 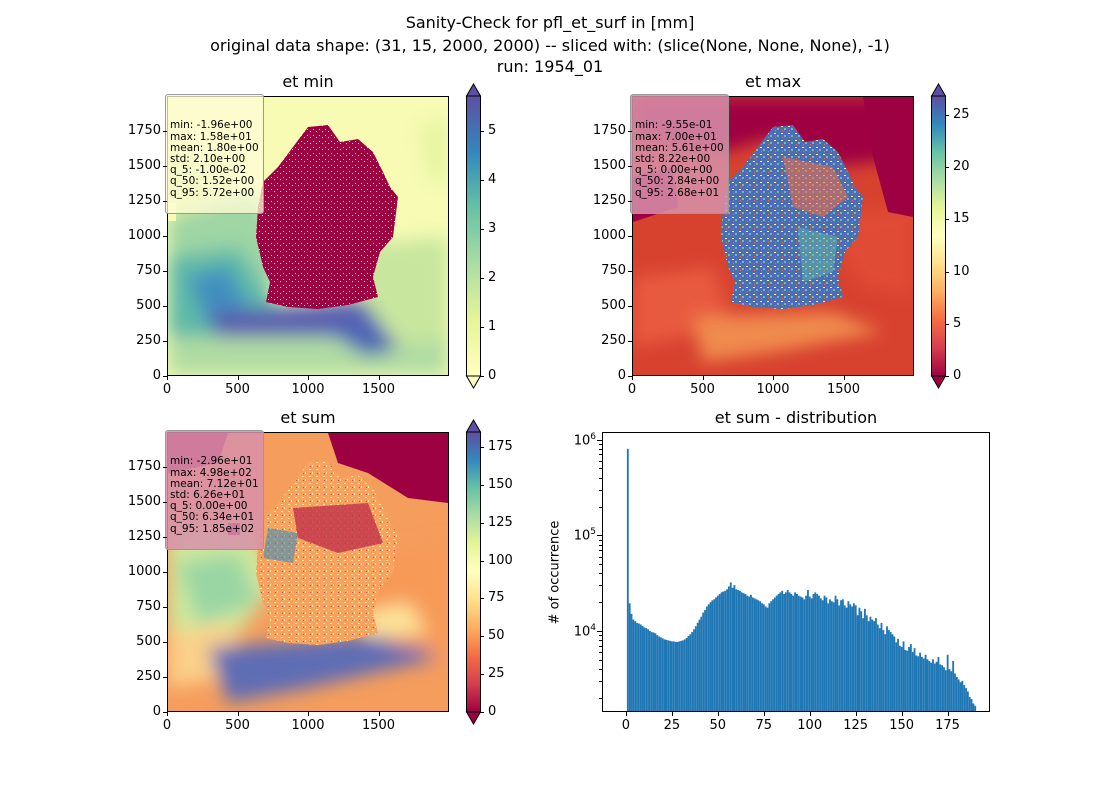 I want to click on colorbar-extend-top, so click(x=938, y=90).